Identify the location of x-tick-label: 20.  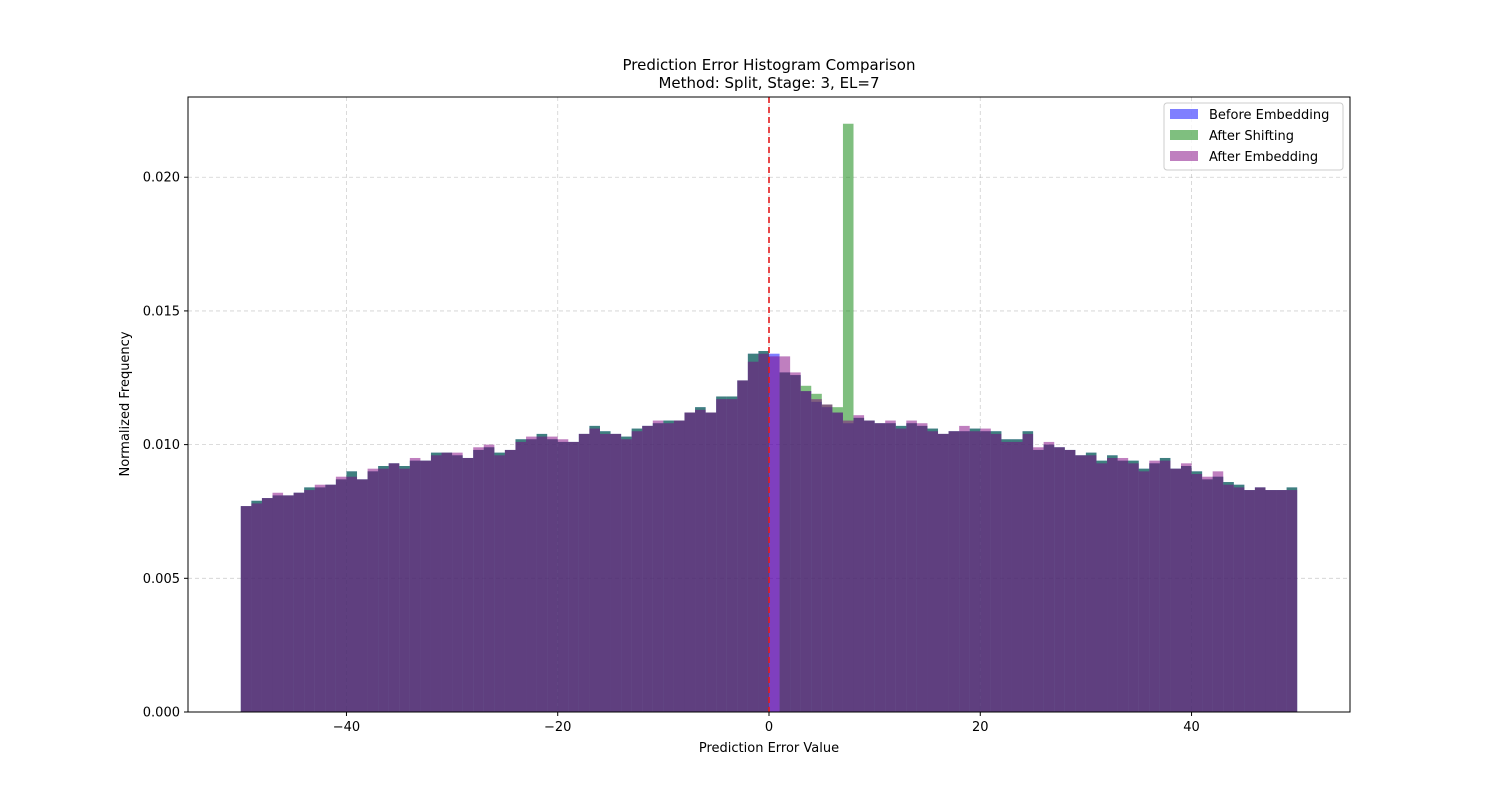
(980, 727).